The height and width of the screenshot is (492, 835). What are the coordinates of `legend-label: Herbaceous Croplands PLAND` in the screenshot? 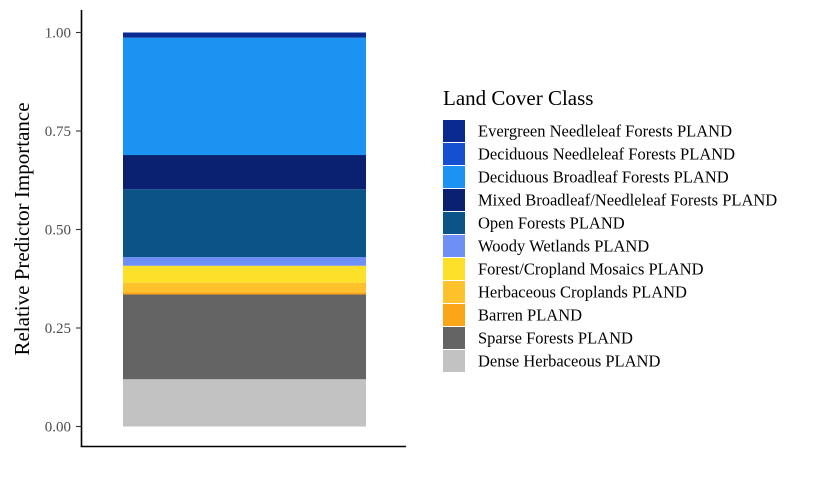 It's located at (582, 292).